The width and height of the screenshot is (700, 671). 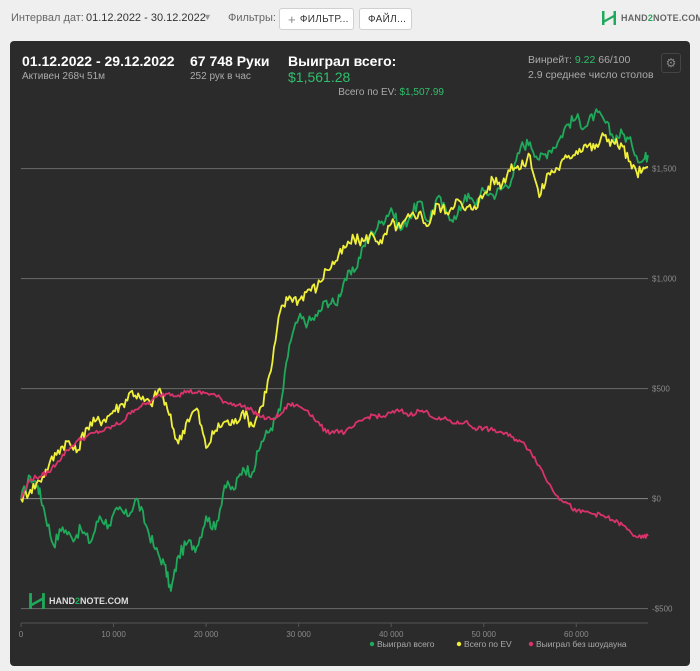 I want to click on chevron-down-icon: ▼, so click(x=207, y=17).